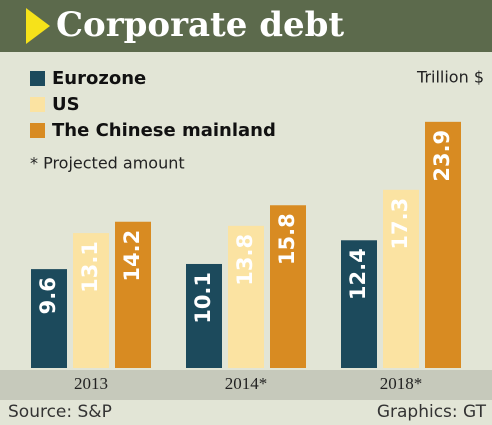 This screenshot has width=492, height=425. What do you see at coordinates (245, 260) in the screenshot?
I see `value-label: 13.8` at bounding box center [245, 260].